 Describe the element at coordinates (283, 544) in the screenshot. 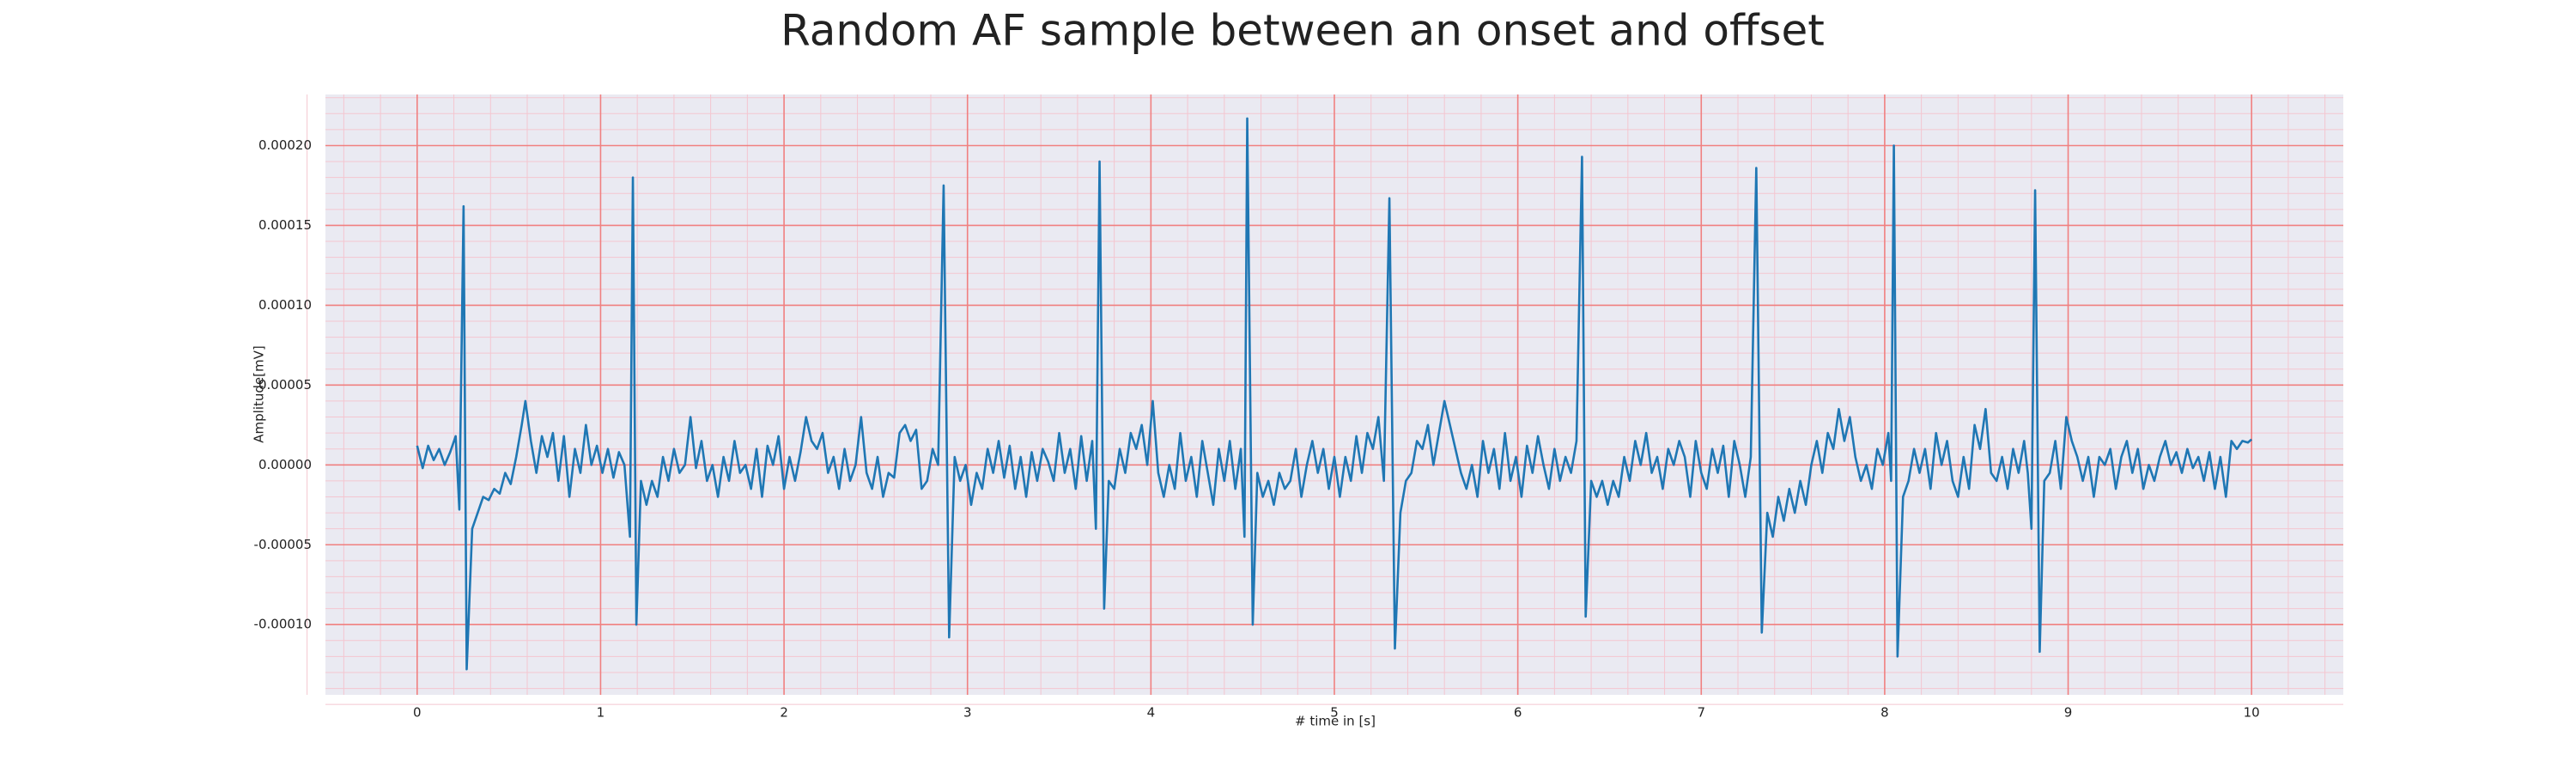

I see `y-tick-label: -0.00005` at that location.